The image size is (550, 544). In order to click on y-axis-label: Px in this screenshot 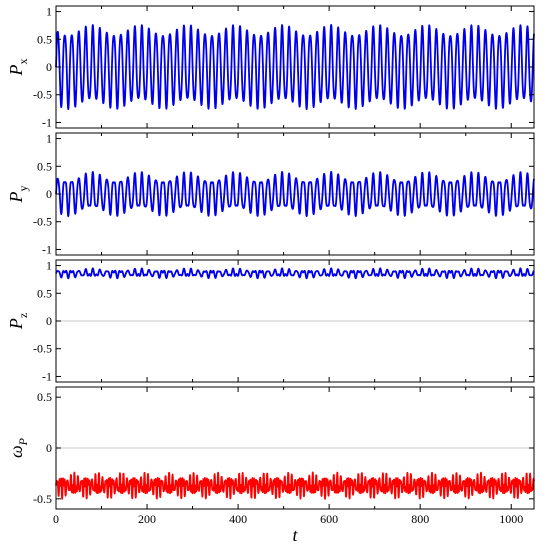, I will do `click(18, 68)`.